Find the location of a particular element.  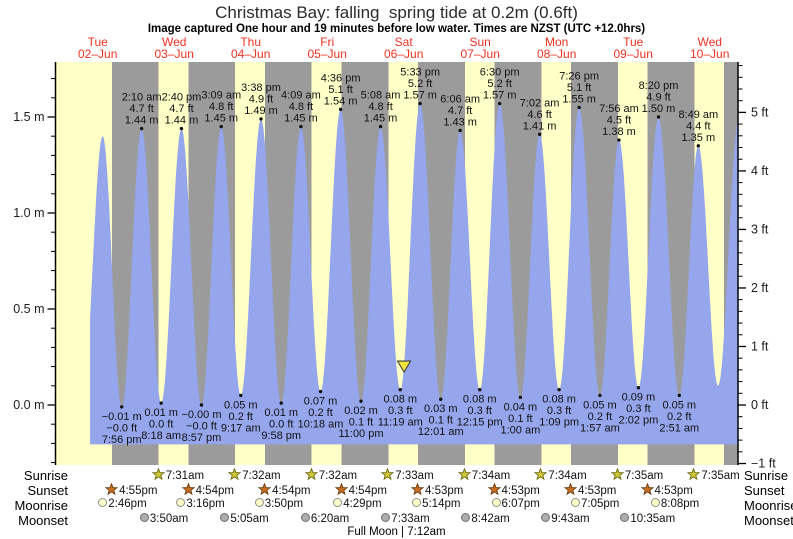

tide-label-line: 5:33 pm is located at coordinates (420, 73).